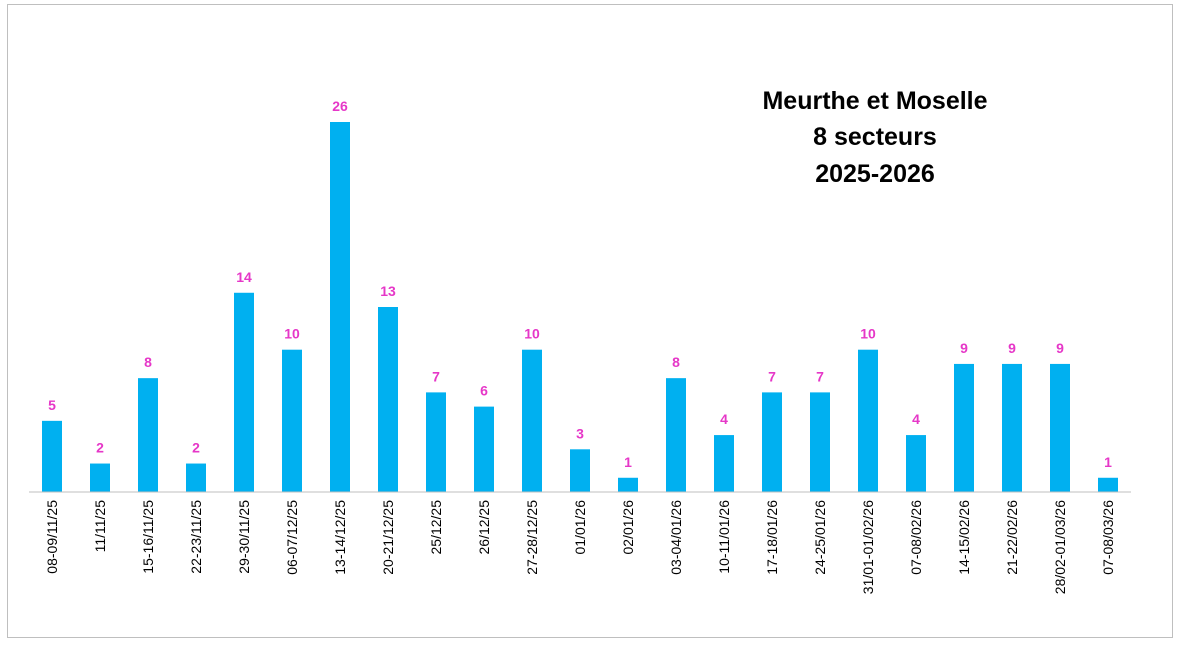  Describe the element at coordinates (244, 277) in the screenshot. I see `value-label-4: 14` at that location.